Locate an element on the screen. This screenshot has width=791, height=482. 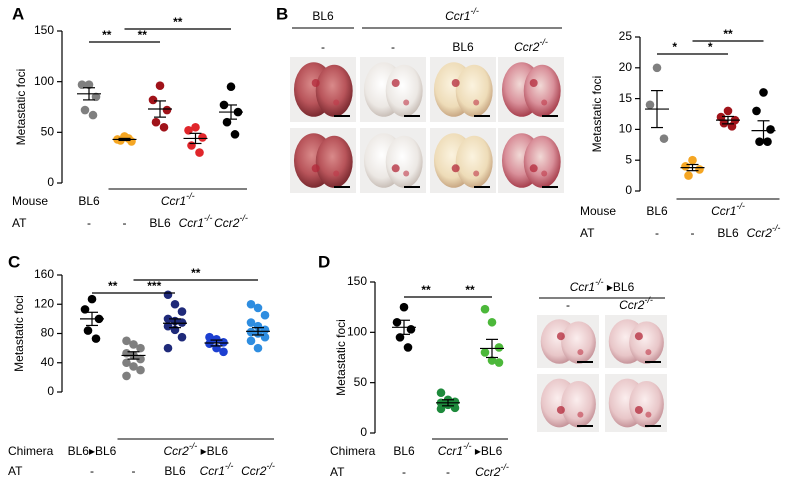
significance-label: *** is located at coordinates (154, 286).